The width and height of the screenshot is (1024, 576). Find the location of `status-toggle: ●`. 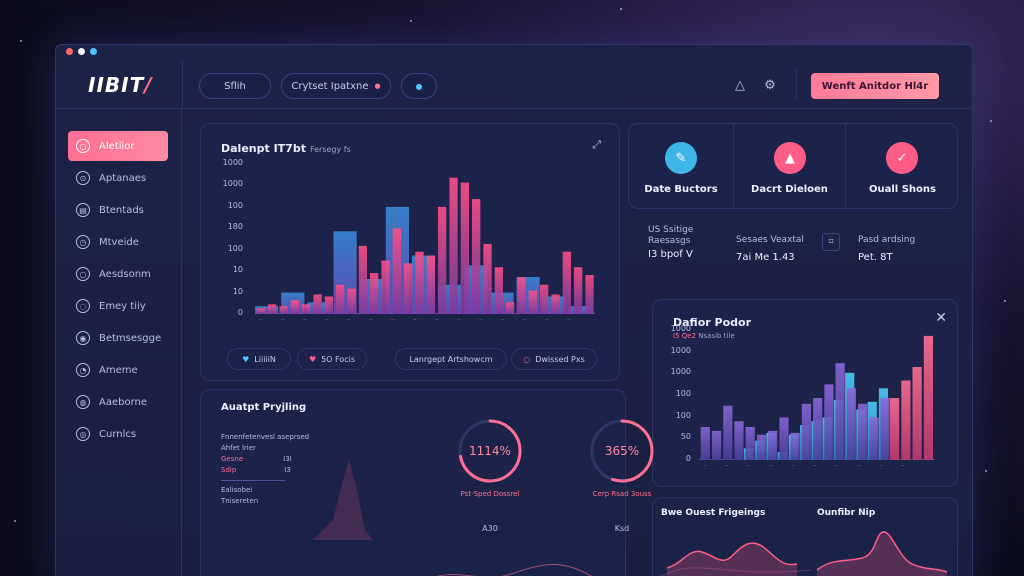

status-toggle: ● is located at coordinates (419, 86).